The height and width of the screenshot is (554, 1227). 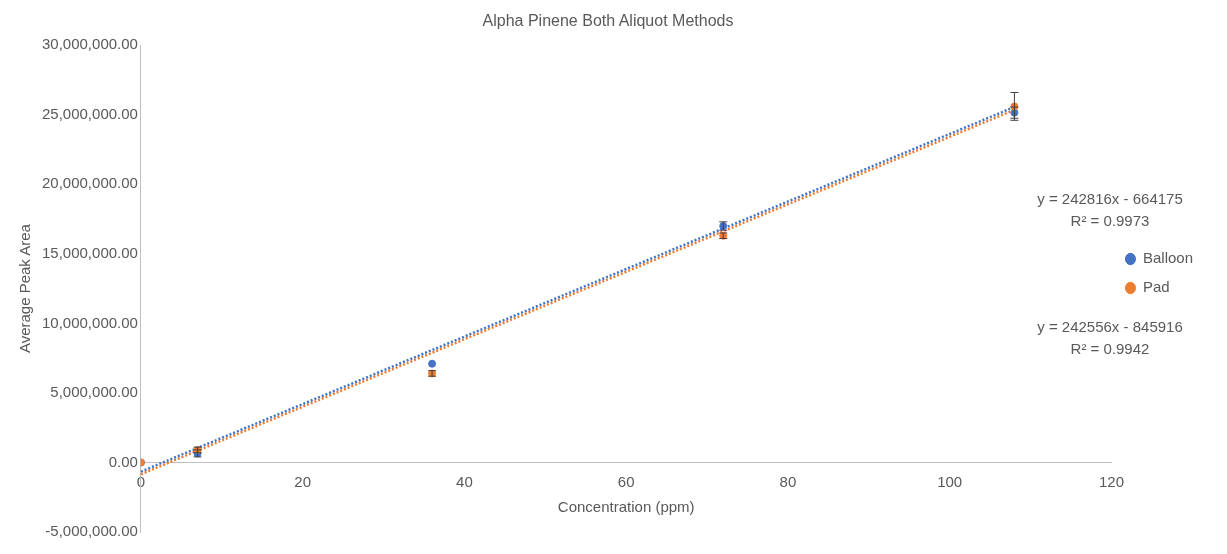 What do you see at coordinates (626, 481) in the screenshot?
I see `x-tick-label: 60` at bounding box center [626, 481].